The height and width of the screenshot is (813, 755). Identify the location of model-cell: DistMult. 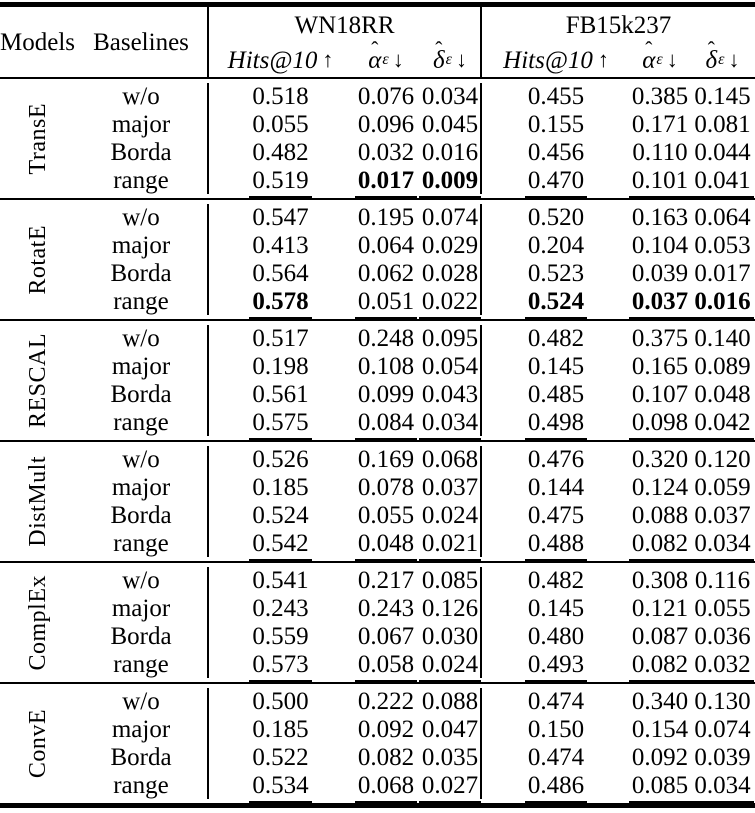
(37, 501).